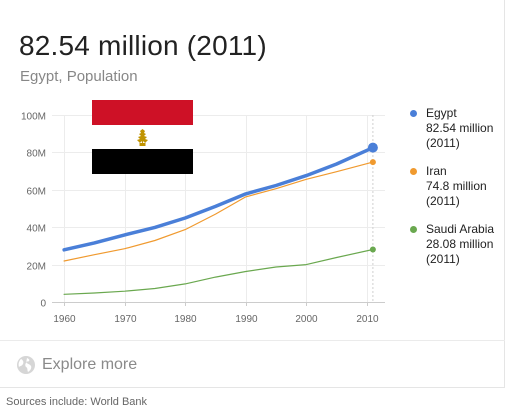  I want to click on explore-more-label: Explore more, so click(90, 364).